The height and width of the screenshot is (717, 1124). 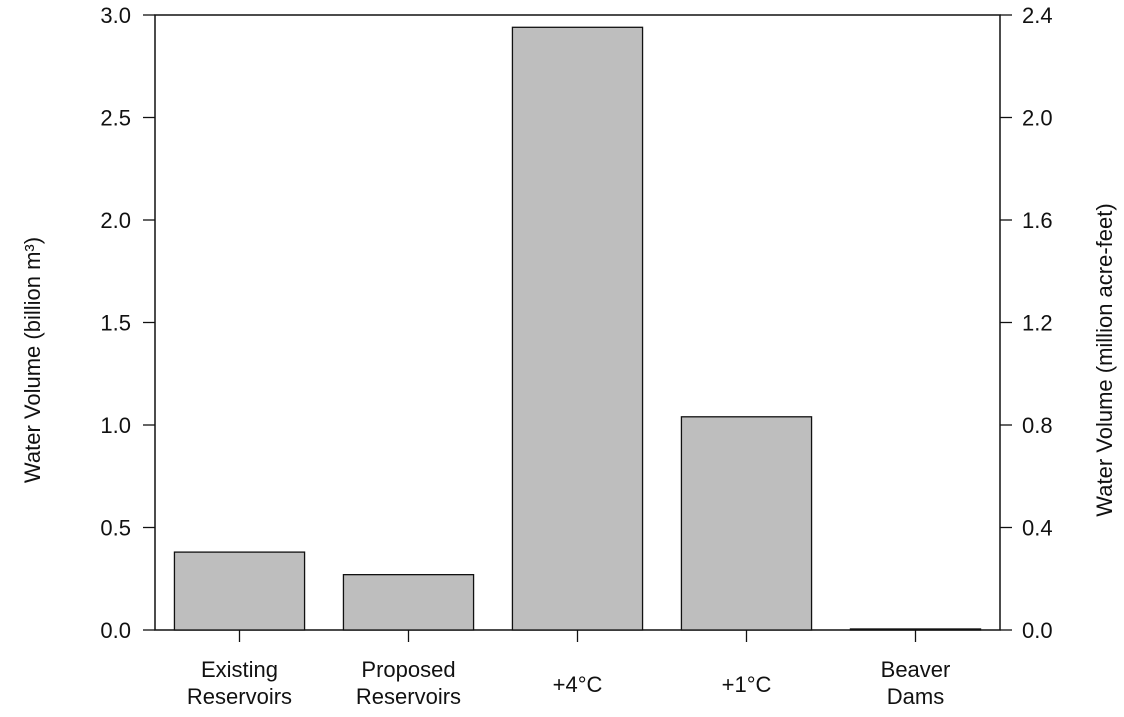 What do you see at coordinates (115, 220) in the screenshot?
I see `left-y-tick-label: 2.0` at bounding box center [115, 220].